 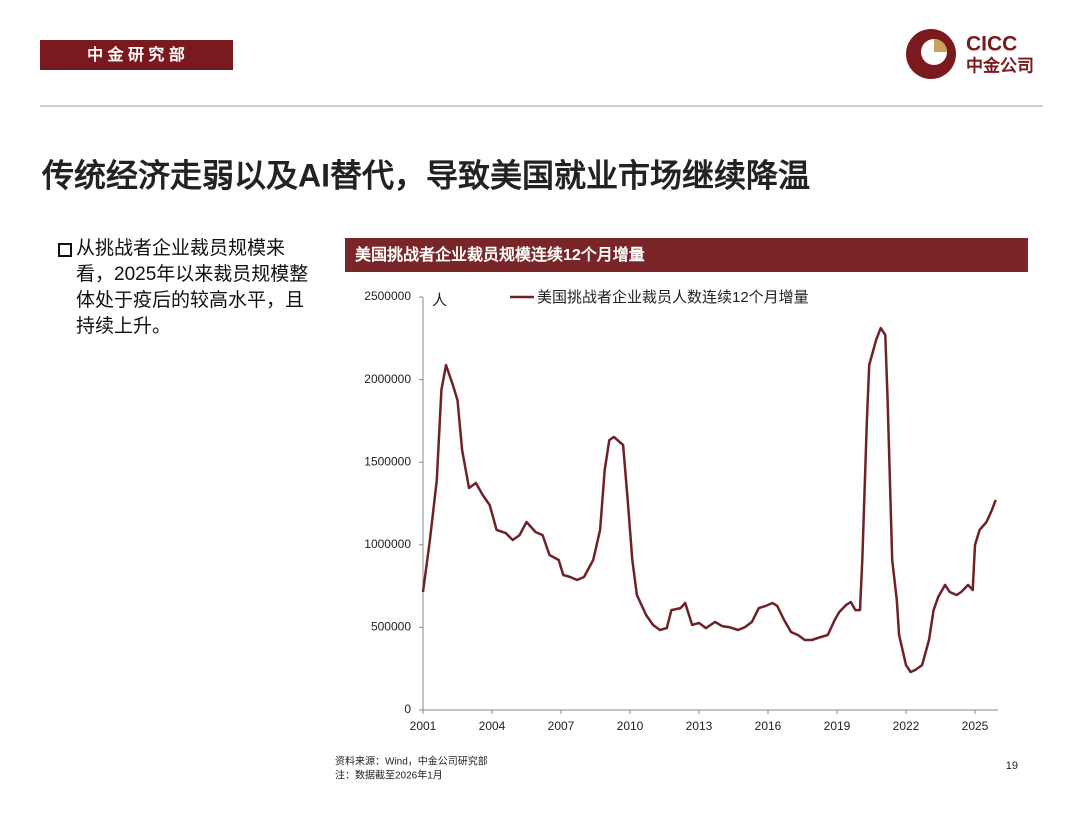 I want to click on x-tick-label: 2022, so click(x=906, y=726).